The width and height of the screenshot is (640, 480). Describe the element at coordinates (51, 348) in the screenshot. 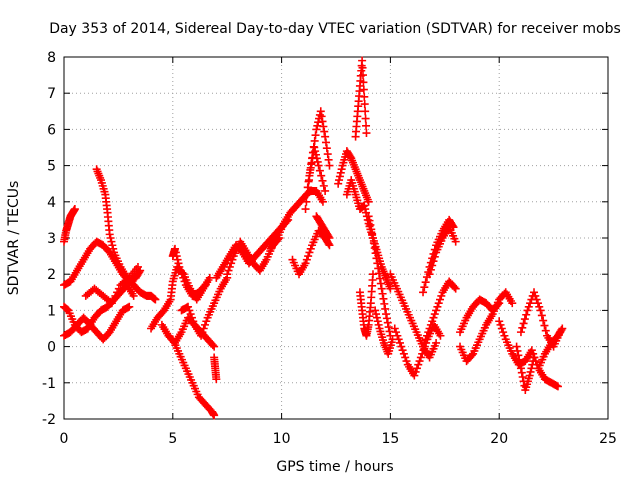

I see `y-tick-label: 0` at that location.